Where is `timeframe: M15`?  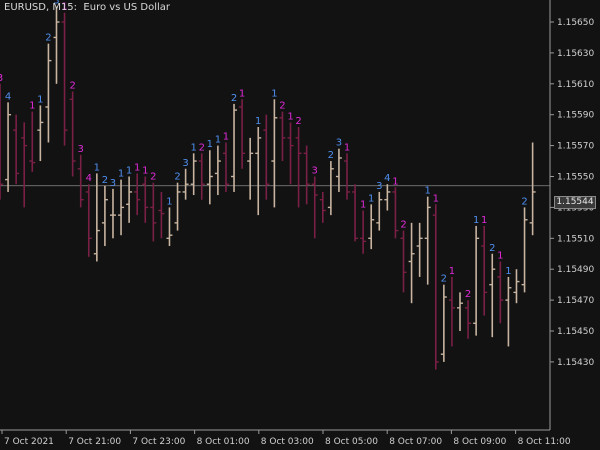 timeframe: M15 is located at coordinates (63, 7).